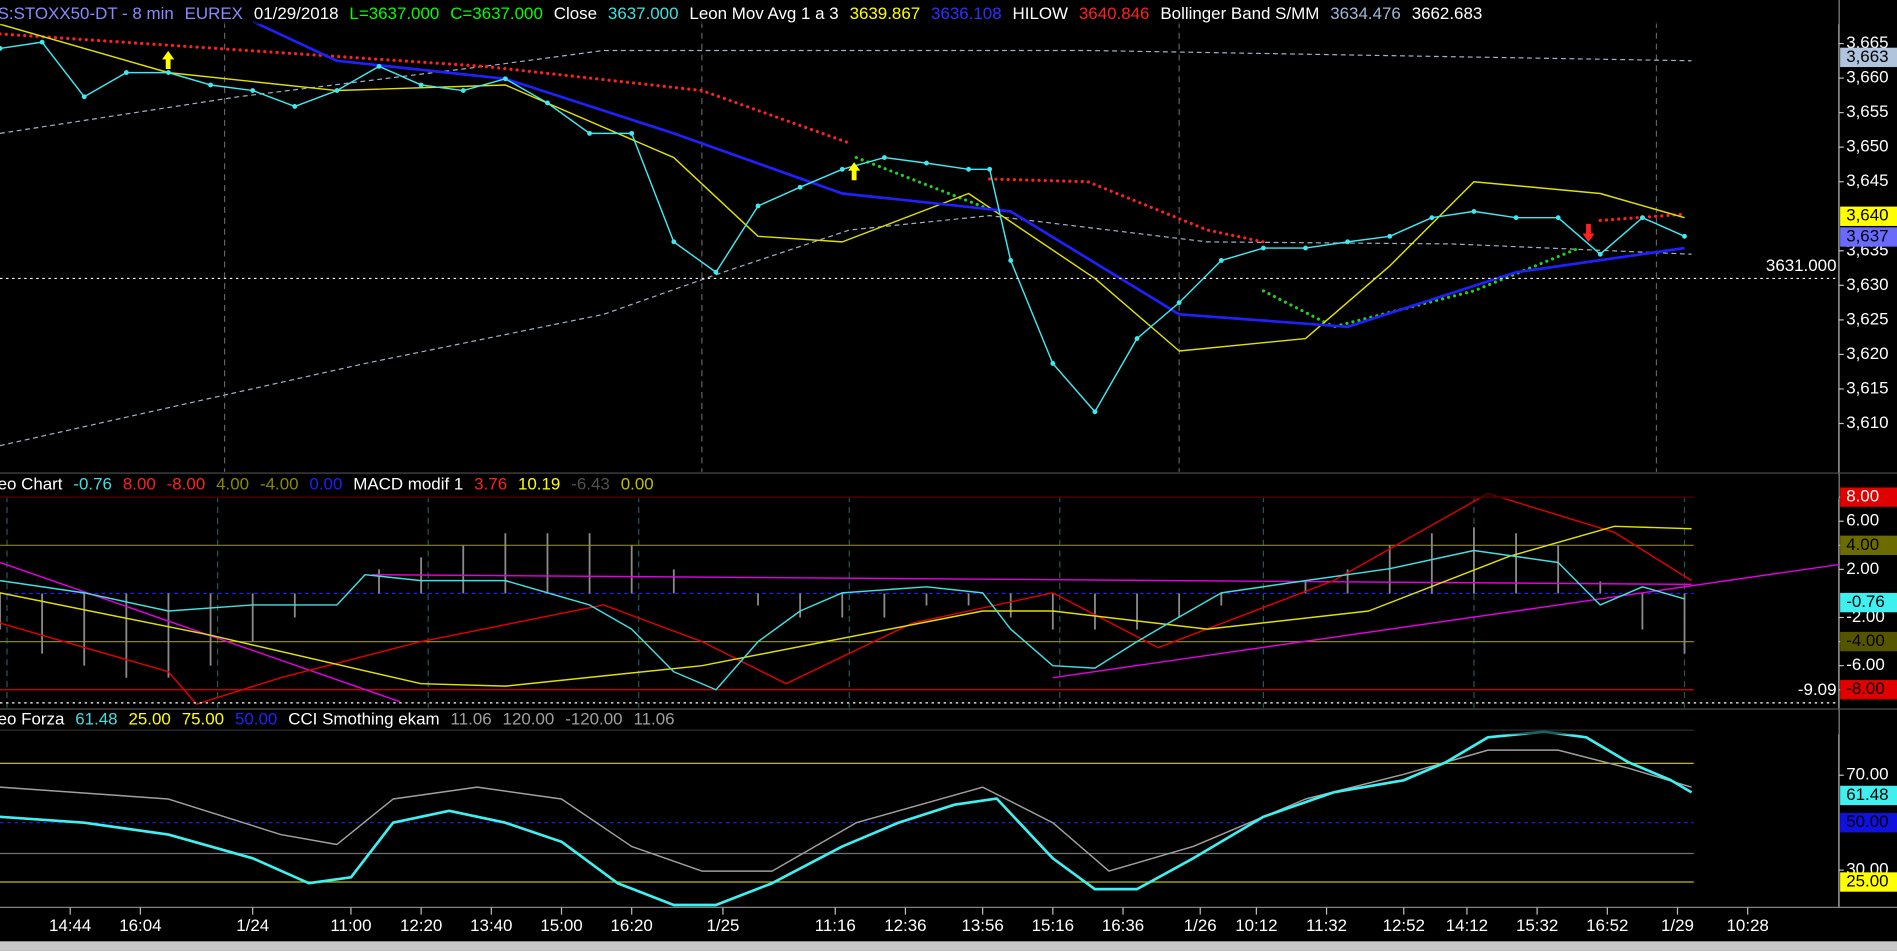 Image resolution: width=1897 pixels, height=951 pixels. Describe the element at coordinates (643, 13) in the screenshot. I see `header-text: 3637.000` at that location.